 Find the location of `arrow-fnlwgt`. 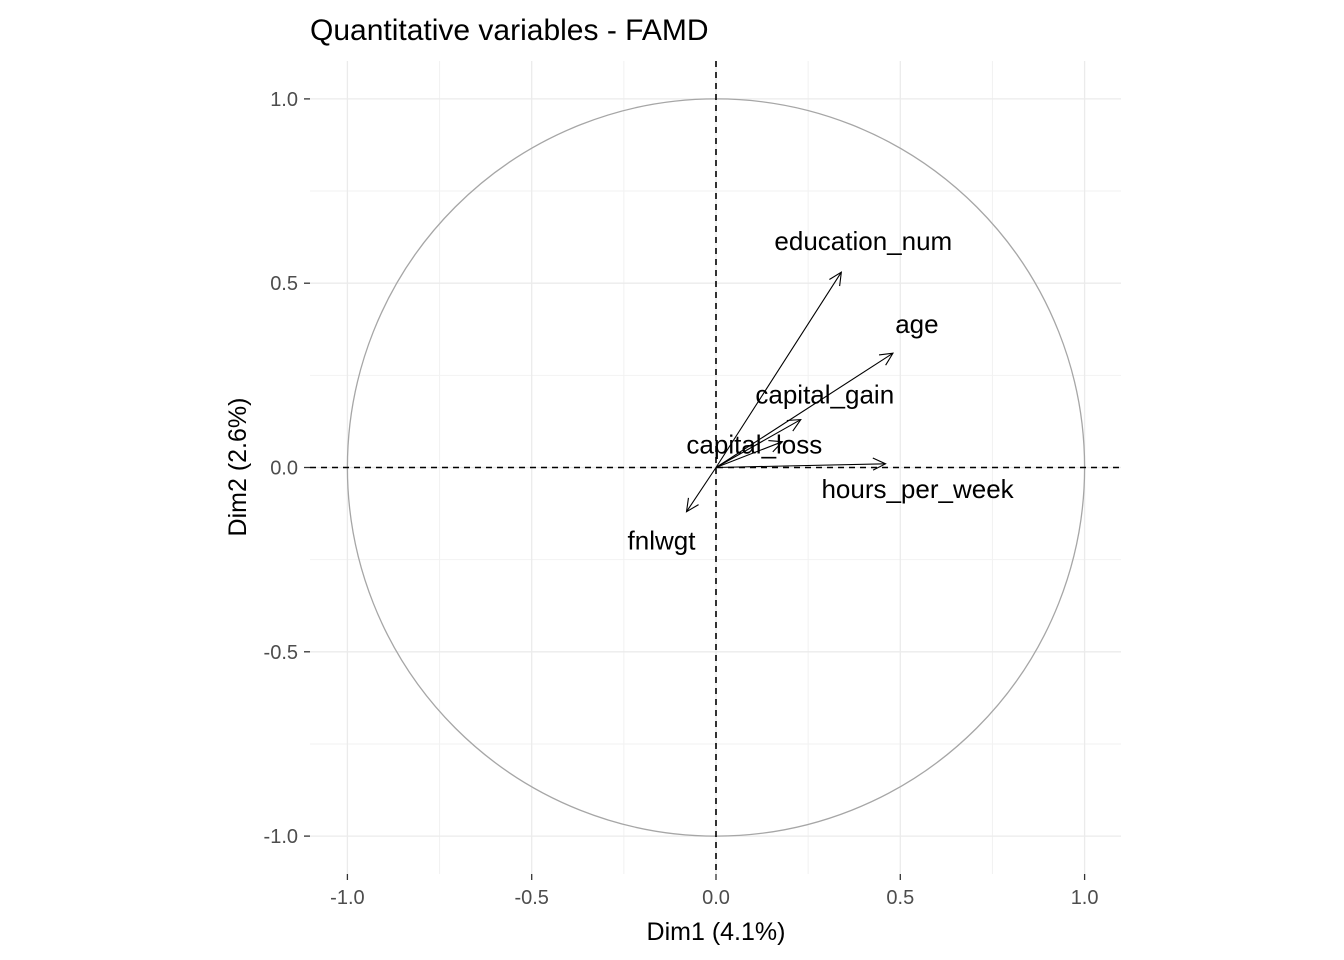

arrow-fnlwgt is located at coordinates (701, 490).